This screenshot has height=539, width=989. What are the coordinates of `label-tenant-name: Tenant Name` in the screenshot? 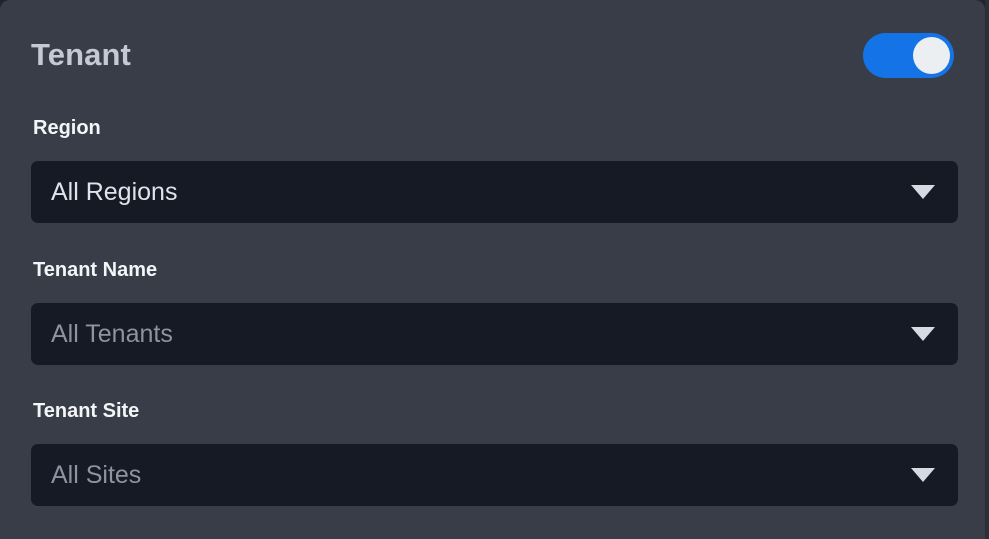 It's located at (95, 270).